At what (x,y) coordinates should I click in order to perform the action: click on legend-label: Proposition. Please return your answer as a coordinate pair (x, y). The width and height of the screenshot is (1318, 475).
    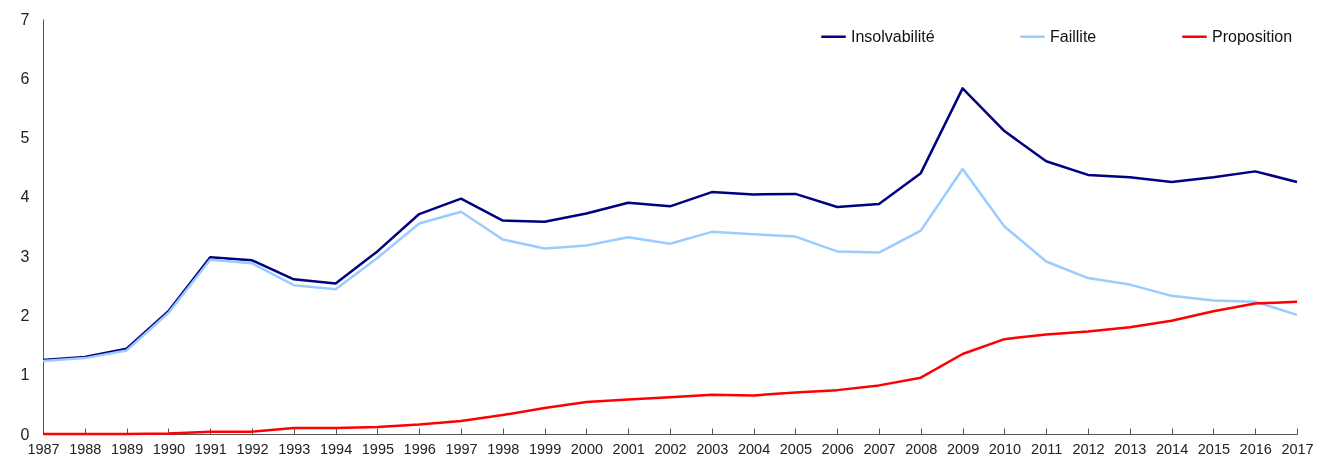
    Looking at the image, I should click on (1252, 36).